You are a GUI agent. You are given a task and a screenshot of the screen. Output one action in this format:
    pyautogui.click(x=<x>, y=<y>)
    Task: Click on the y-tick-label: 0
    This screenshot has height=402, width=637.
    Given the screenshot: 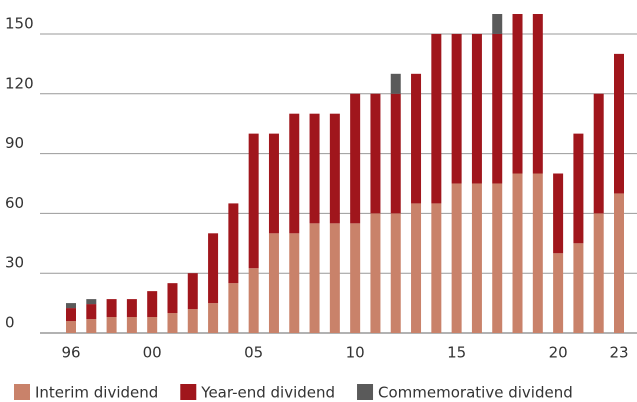 What is the action you would take?
    pyautogui.click(x=10, y=323)
    